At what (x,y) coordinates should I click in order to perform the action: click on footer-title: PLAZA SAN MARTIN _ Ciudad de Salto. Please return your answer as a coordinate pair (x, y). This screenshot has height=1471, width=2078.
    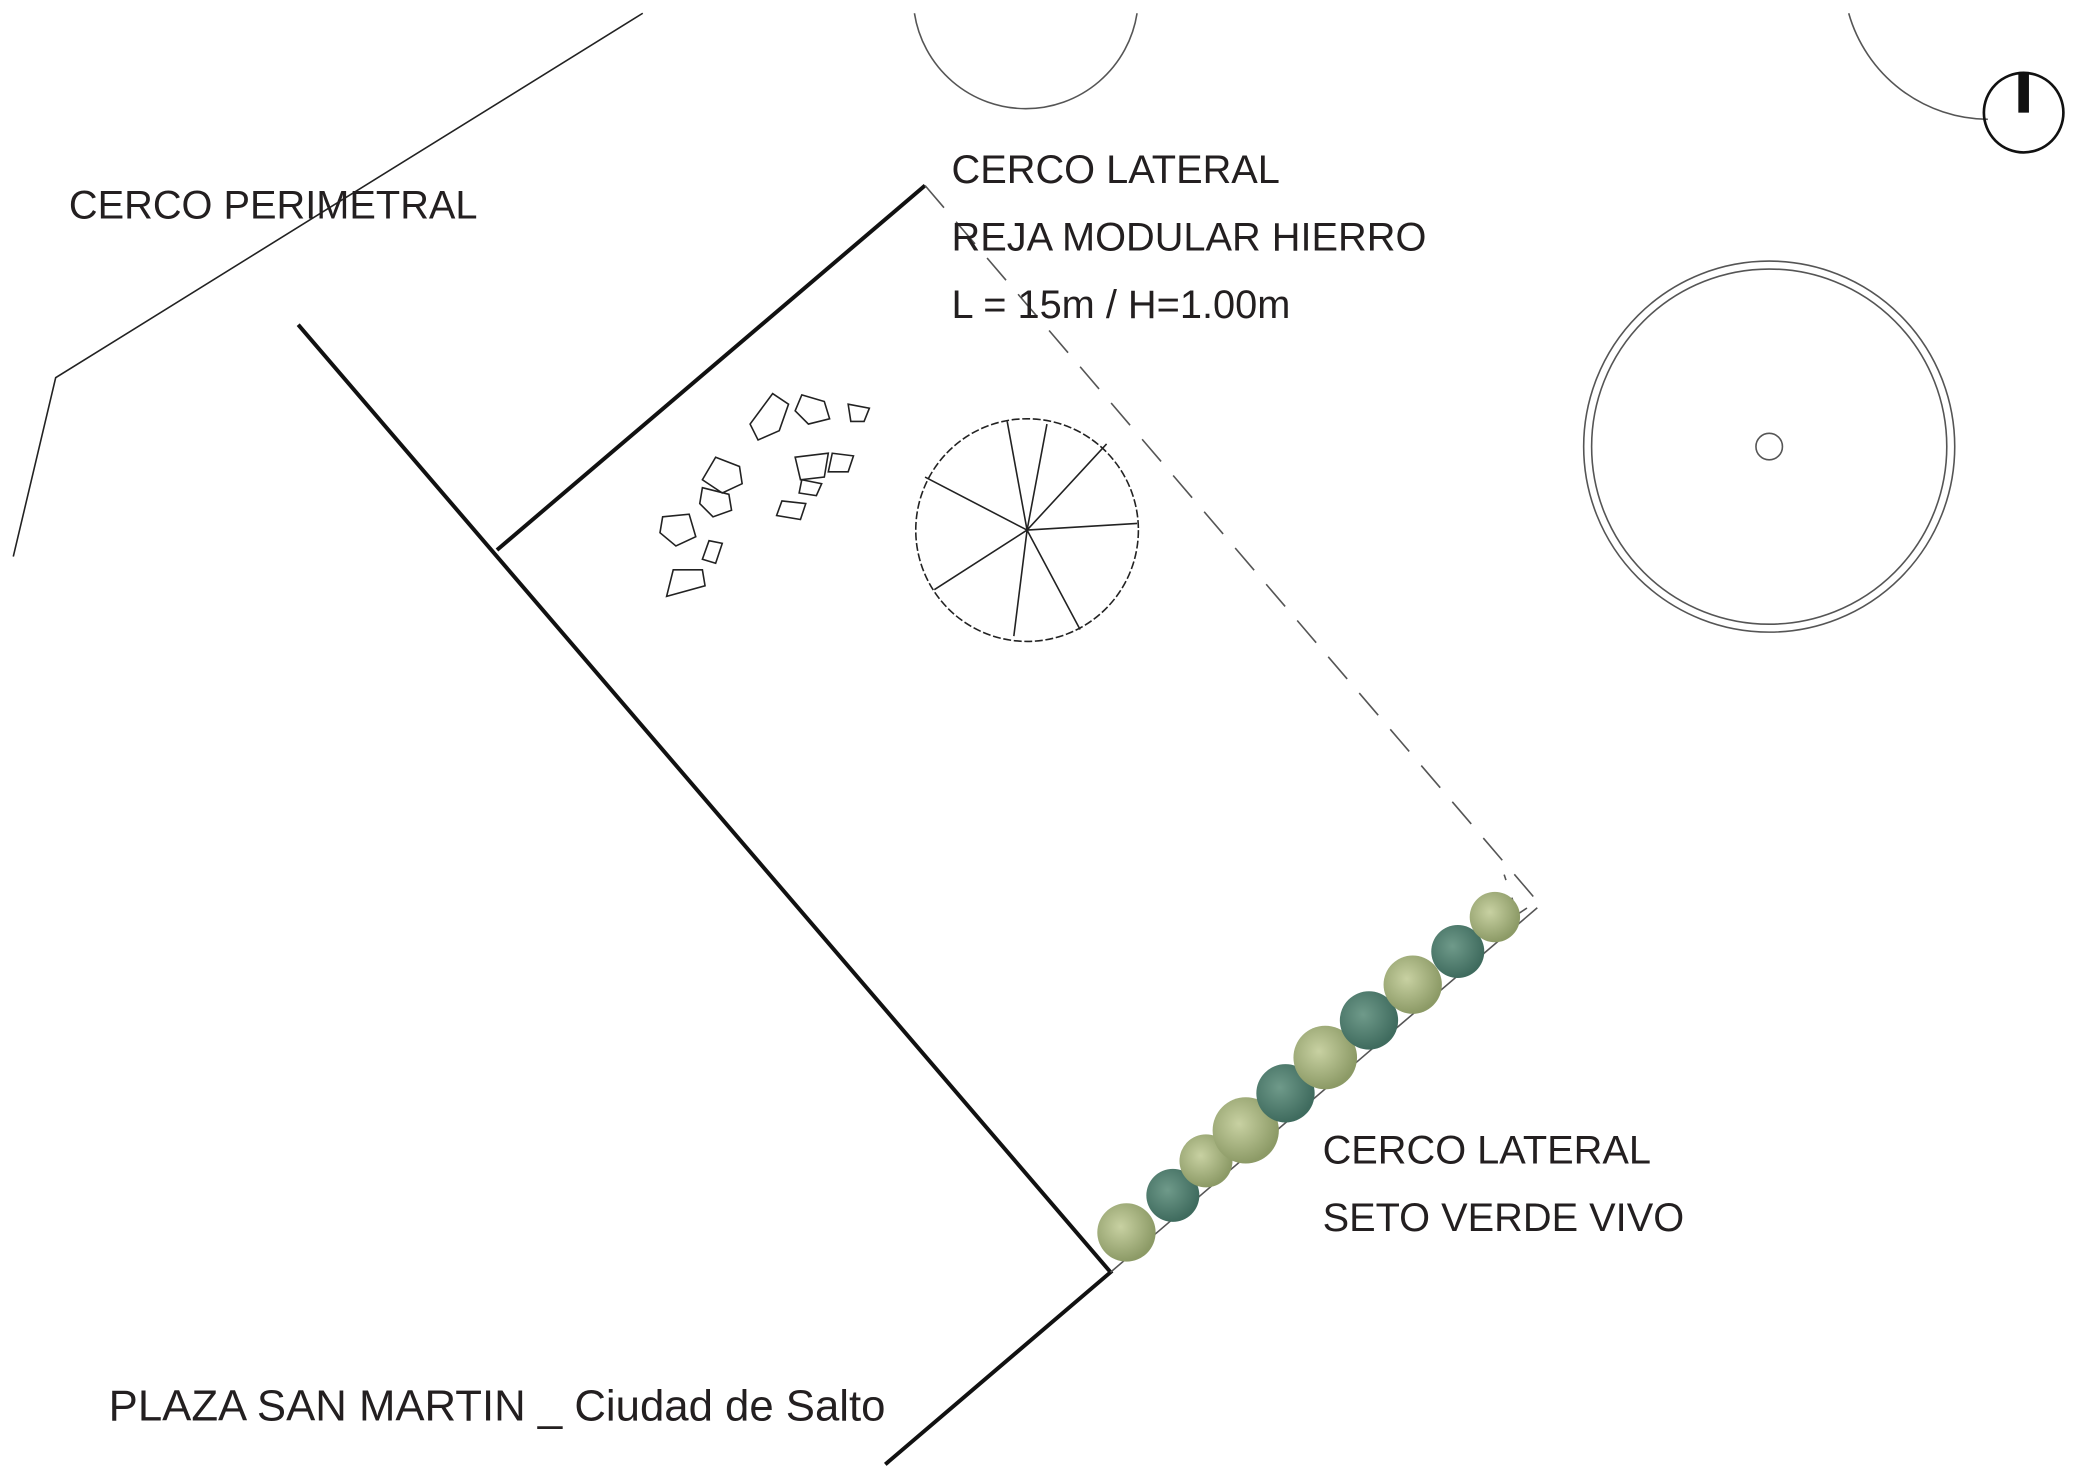
    Looking at the image, I should click on (497, 1406).